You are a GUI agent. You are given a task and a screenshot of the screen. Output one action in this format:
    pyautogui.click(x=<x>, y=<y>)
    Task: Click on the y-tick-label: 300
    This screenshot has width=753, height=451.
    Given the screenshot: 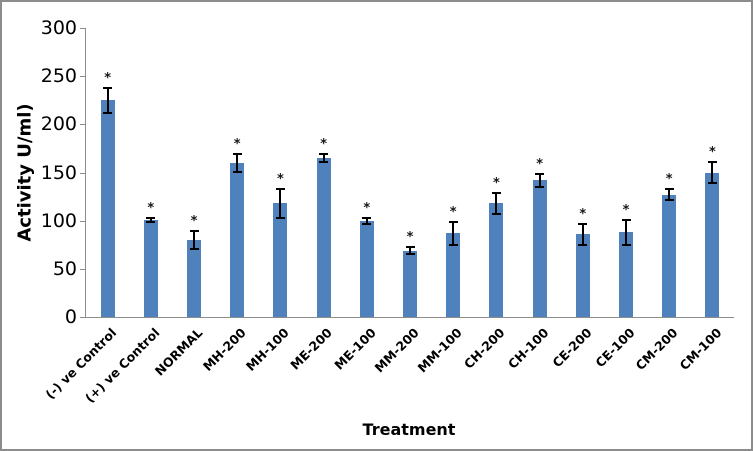 What is the action you would take?
    pyautogui.click(x=58, y=28)
    